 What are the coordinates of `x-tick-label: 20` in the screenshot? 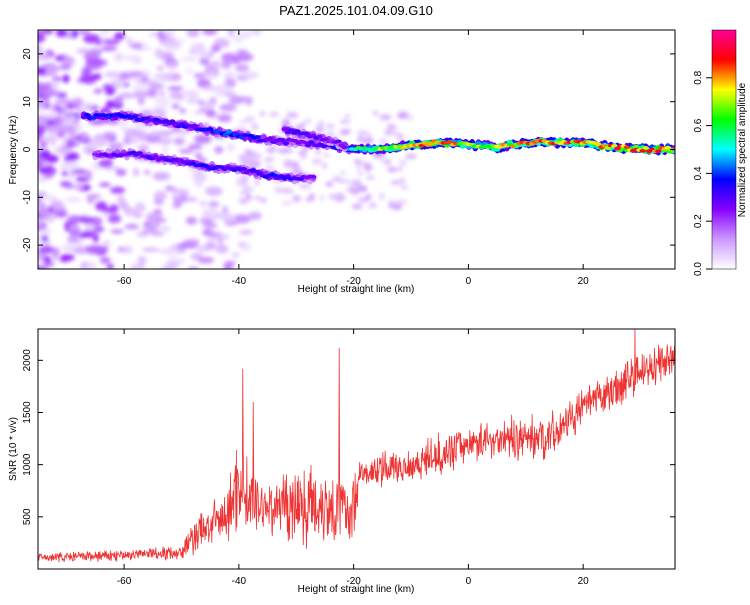 It's located at (584, 281).